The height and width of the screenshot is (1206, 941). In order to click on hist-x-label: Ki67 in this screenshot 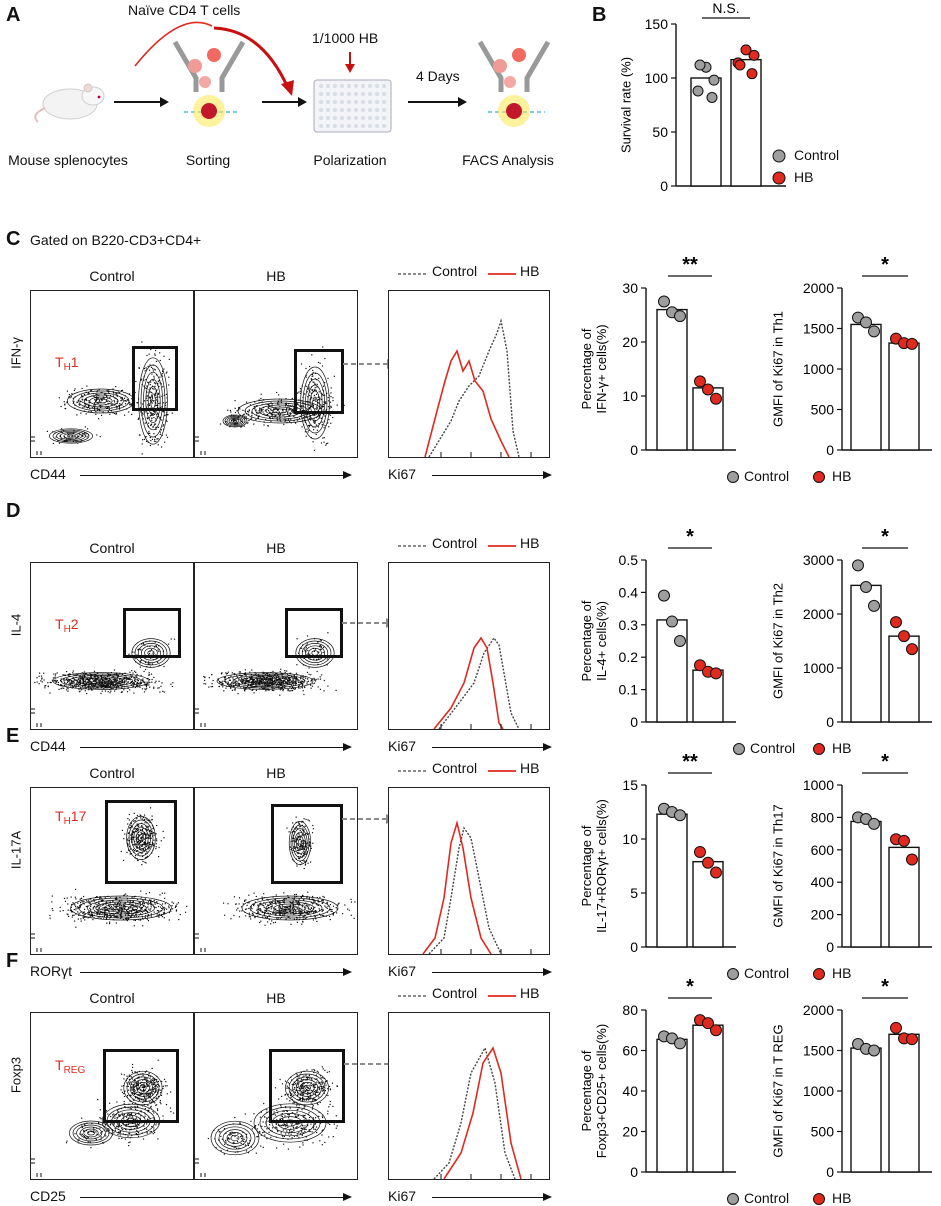, I will do `click(402, 746)`.